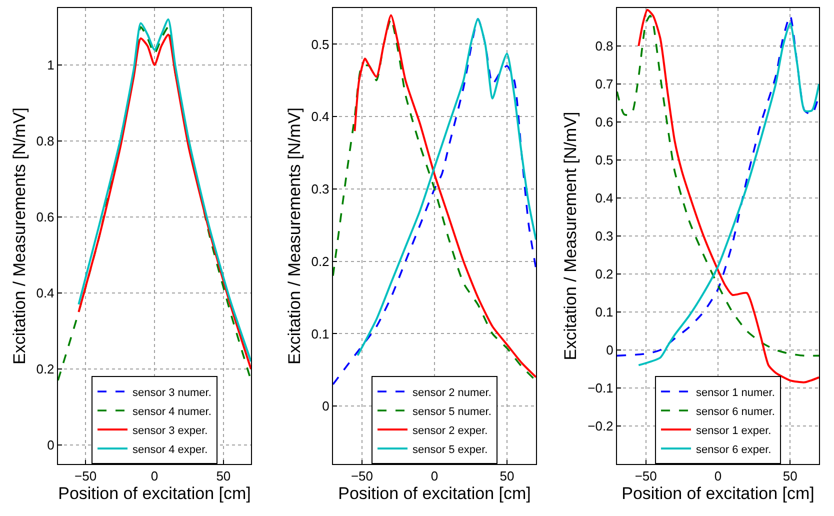  What do you see at coordinates (734, 450) in the screenshot?
I see `legend-label: sensor 6 exper.` at bounding box center [734, 450].